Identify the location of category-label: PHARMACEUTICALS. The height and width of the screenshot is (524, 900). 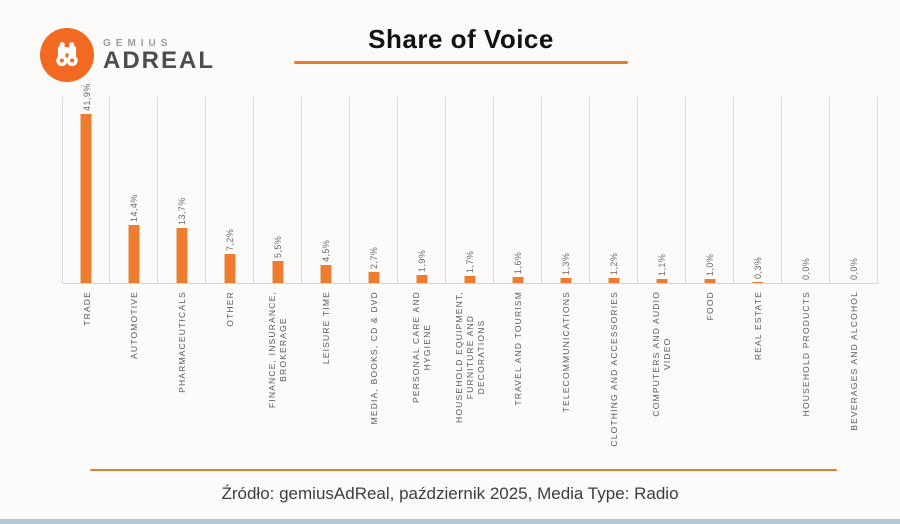
(181, 342).